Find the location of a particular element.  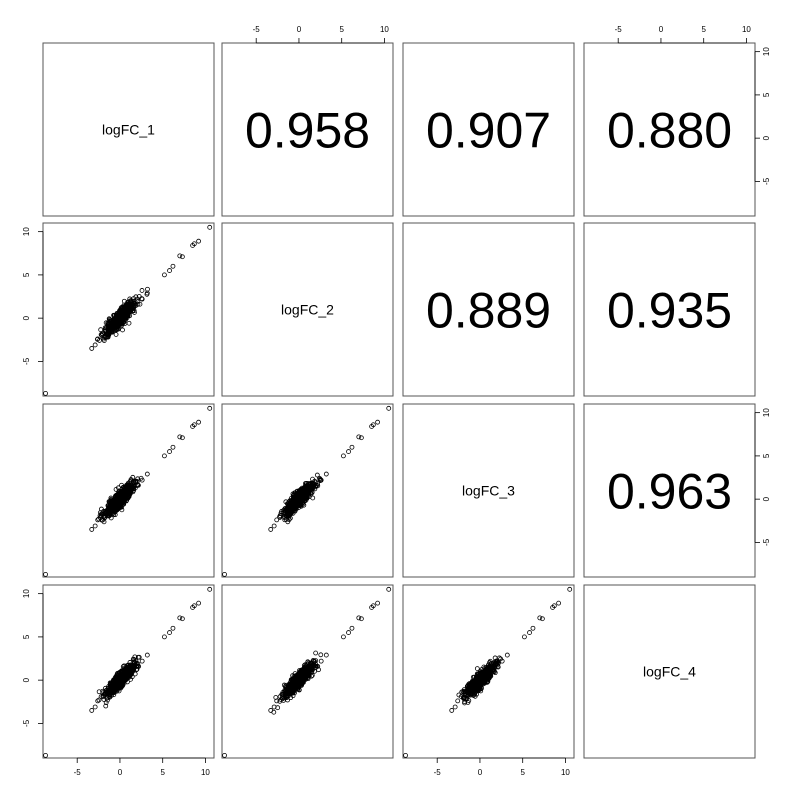

correlation-value: 0.963 is located at coordinates (669, 492).